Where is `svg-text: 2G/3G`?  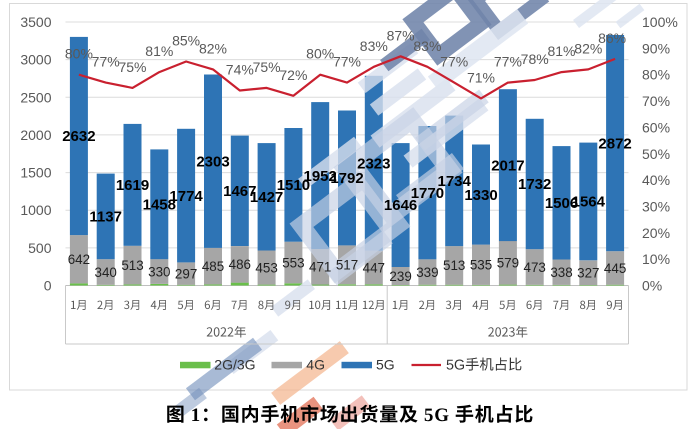 svg-text: 2G/3G is located at coordinates (234, 365).